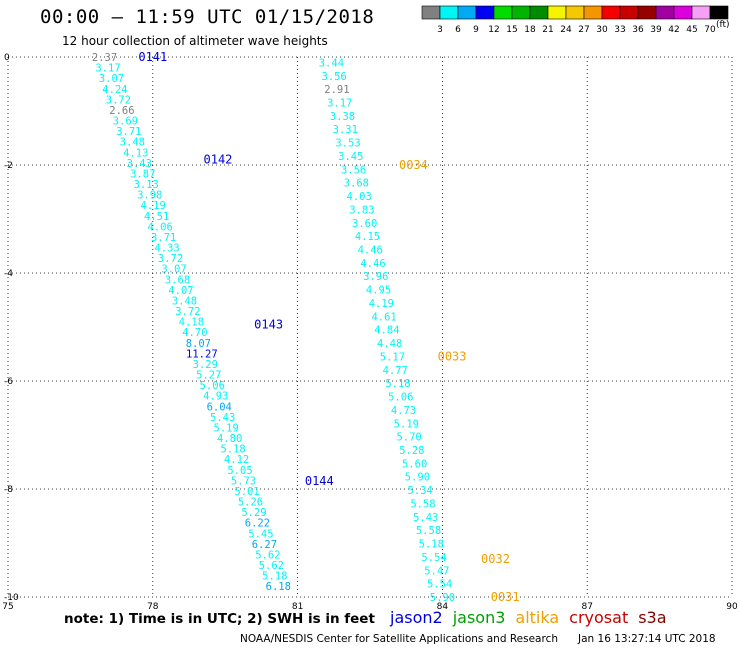 The image size is (740, 650). Describe the element at coordinates (367, 237) in the screenshot. I see `data-point-altika: 4.15` at that location.